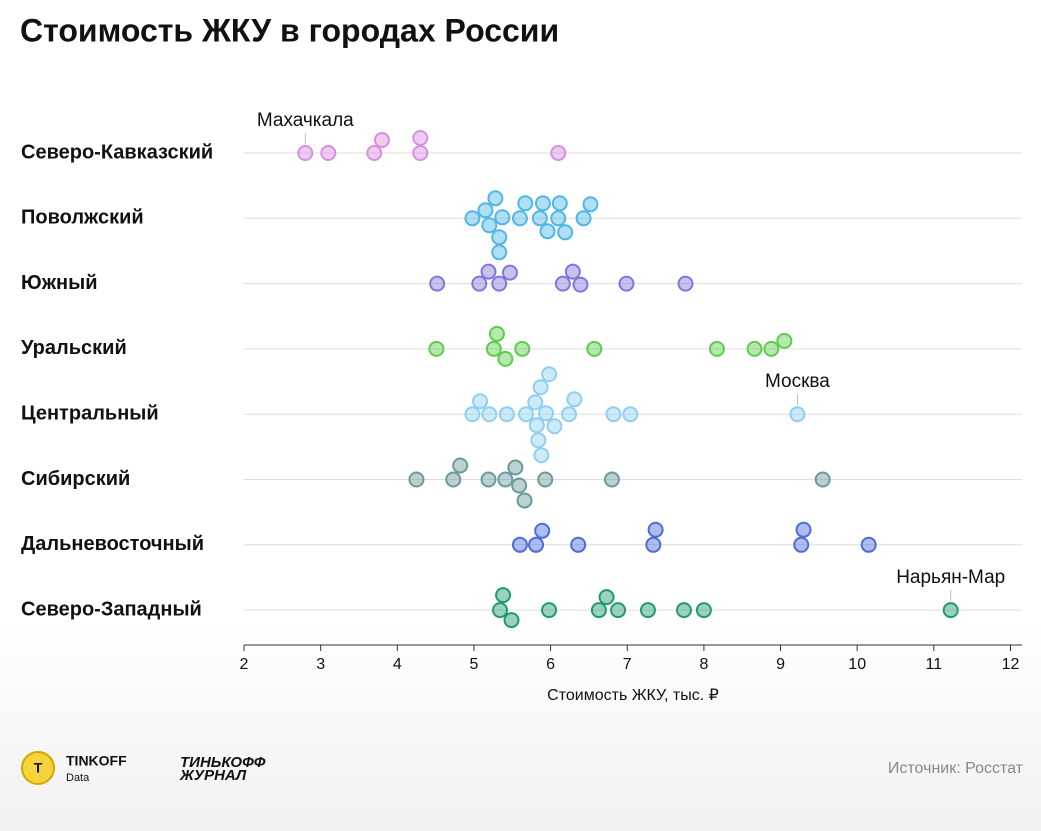 This screenshot has width=1041, height=831. I want to click on svg-text: Т, so click(38, 768).